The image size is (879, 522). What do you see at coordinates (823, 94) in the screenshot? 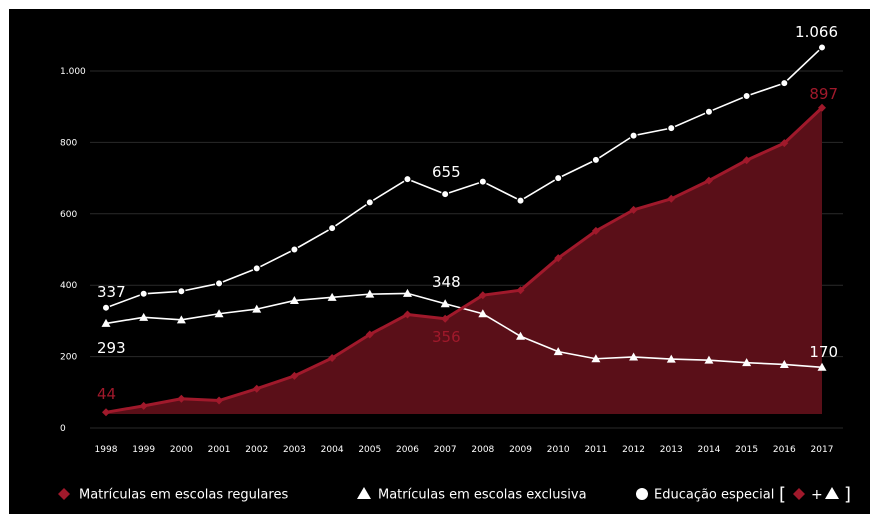
I see `value-callout: 897` at bounding box center [823, 94].